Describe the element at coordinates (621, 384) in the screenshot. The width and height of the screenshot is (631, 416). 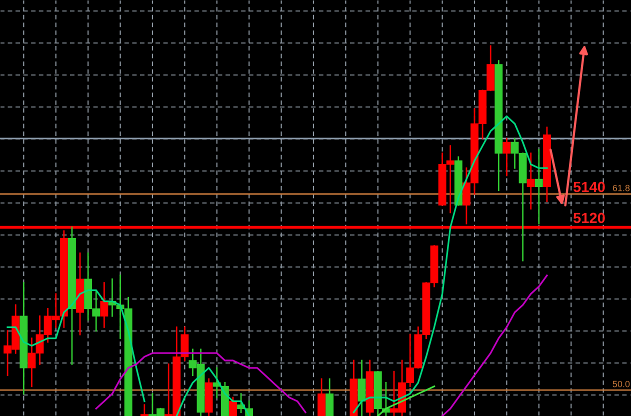
I see `text: 50.0` at that location.